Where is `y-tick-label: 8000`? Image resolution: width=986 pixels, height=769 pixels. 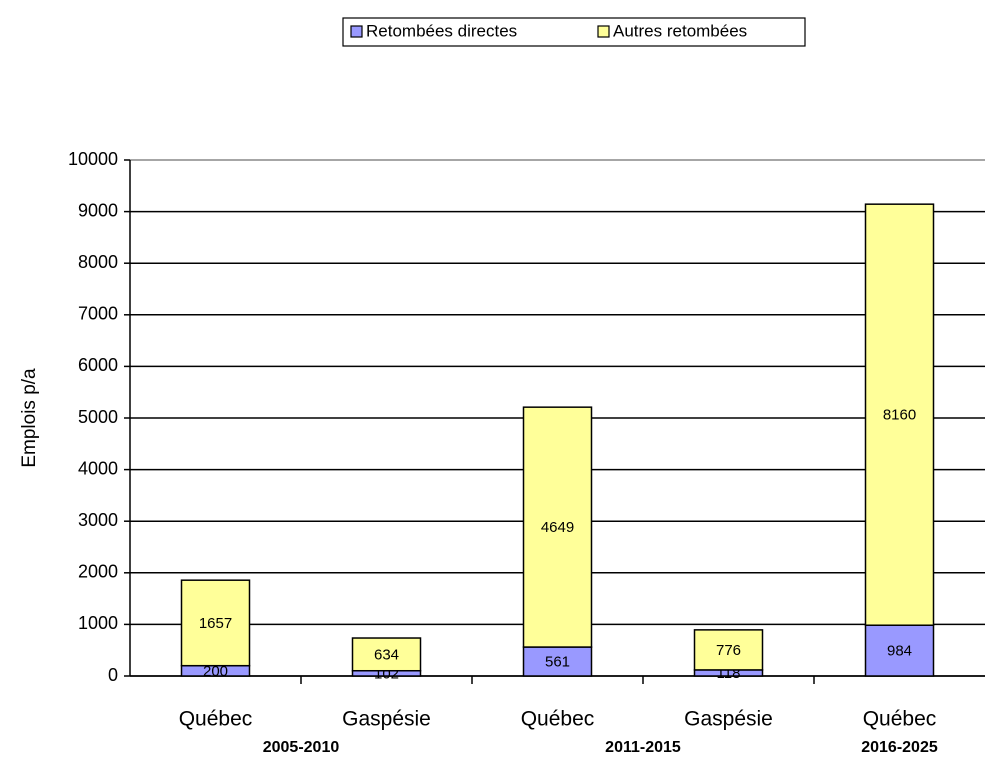 y-tick-label: 8000 is located at coordinates (98, 262).